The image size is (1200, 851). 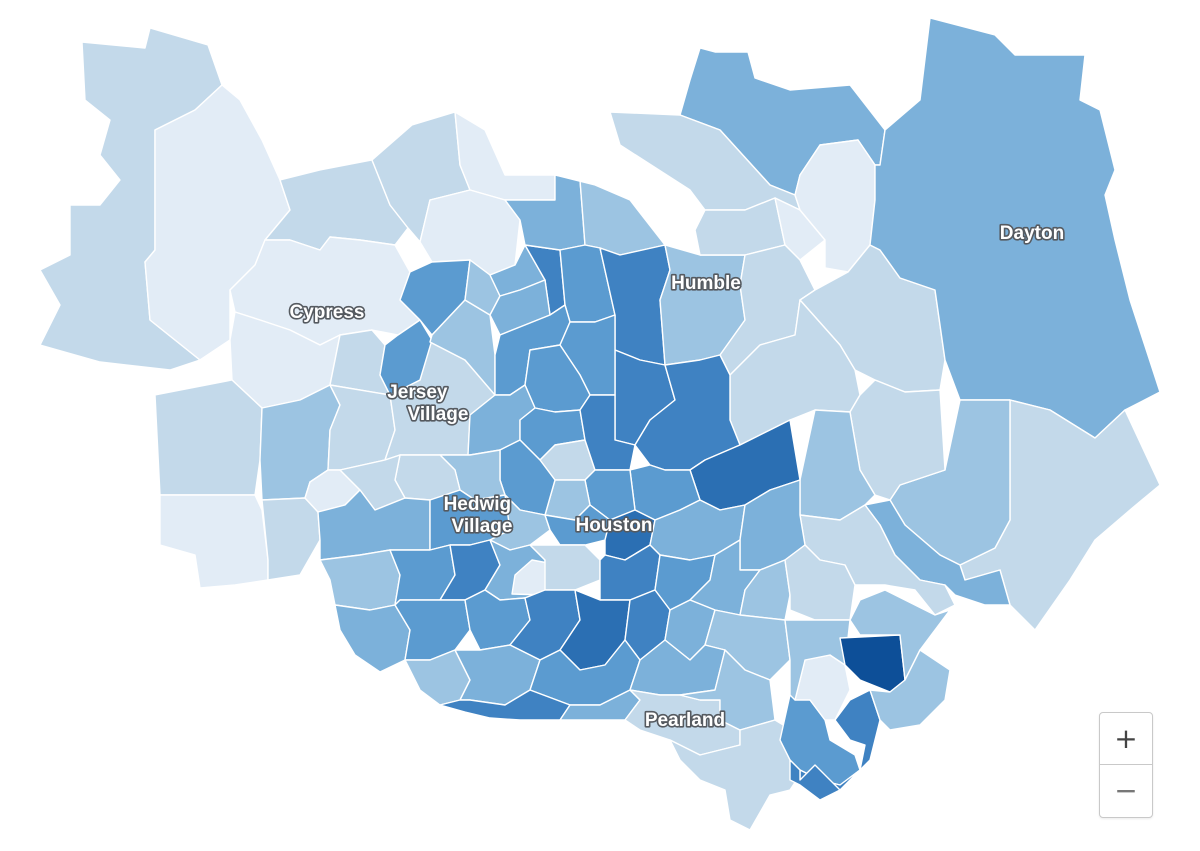 I want to click on city-label-jersey-village: Jersey Village, so click(x=427, y=403).